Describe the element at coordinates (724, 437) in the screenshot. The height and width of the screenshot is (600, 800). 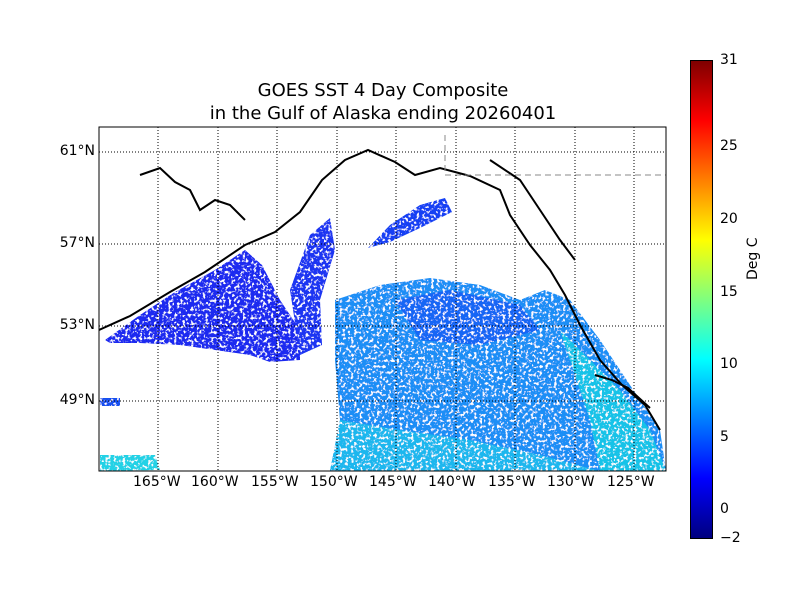
I see `colorbar-tick-5: 5` at that location.